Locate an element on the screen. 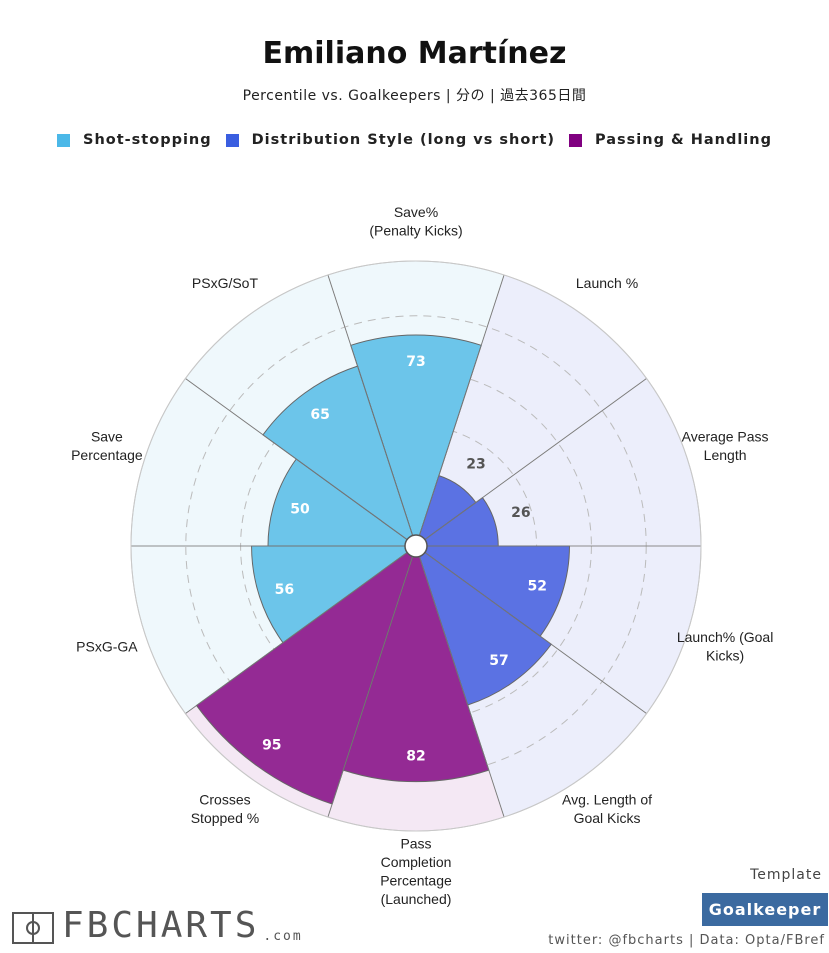 This screenshot has height=953, width=829. category-label-3: Launch% (Goal Kicks) is located at coordinates (725, 646).